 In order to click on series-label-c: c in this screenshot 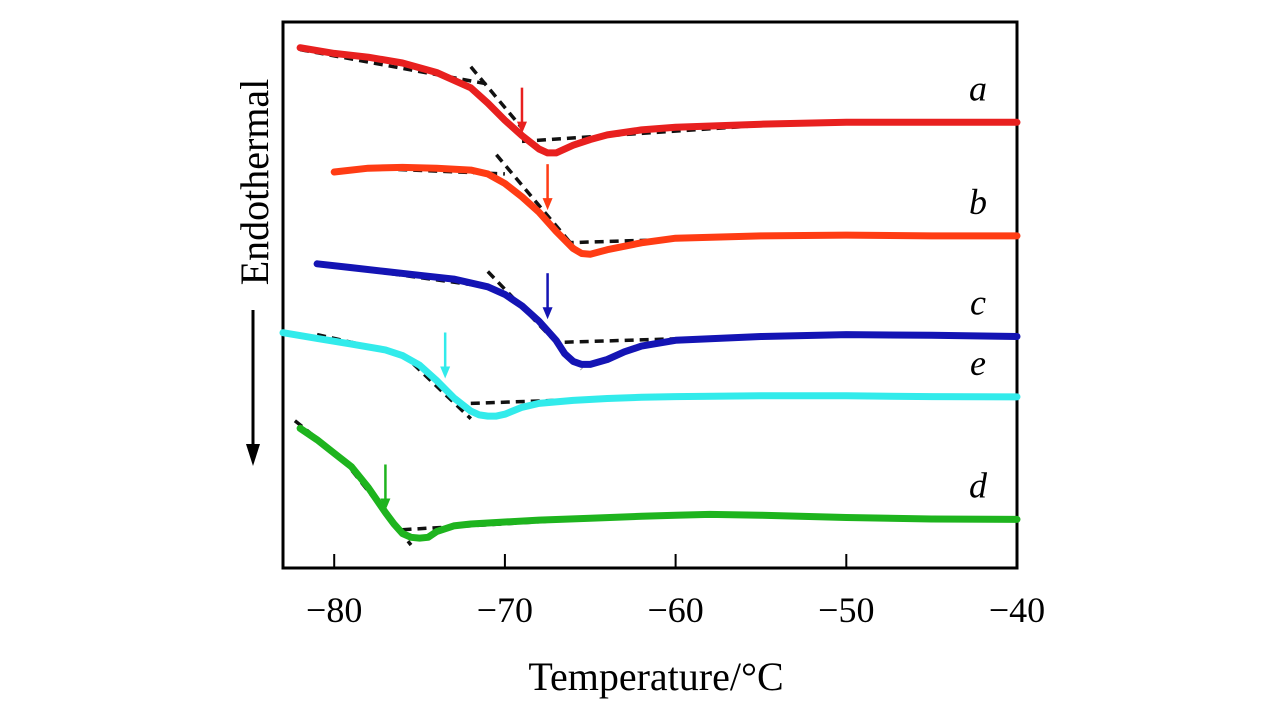, I will do `click(978, 302)`.